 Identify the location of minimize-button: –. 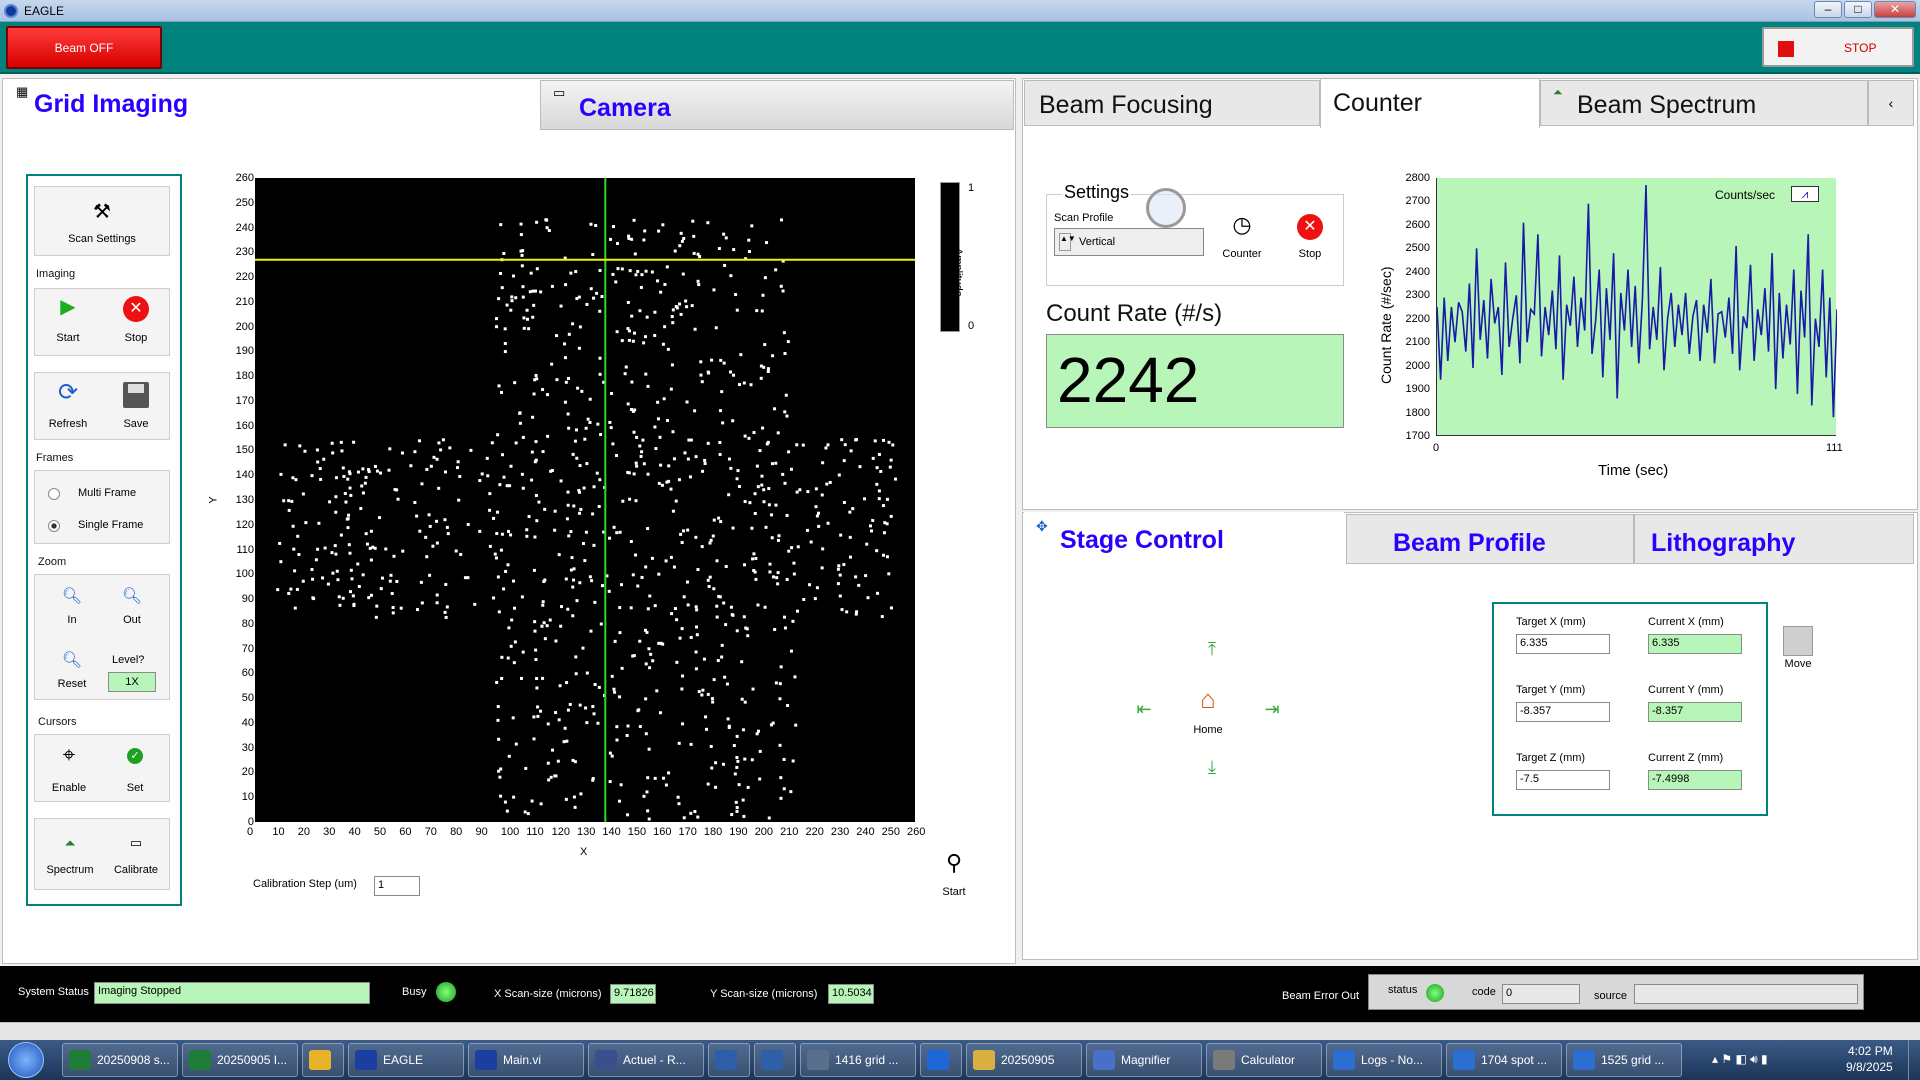
(1828, 9).